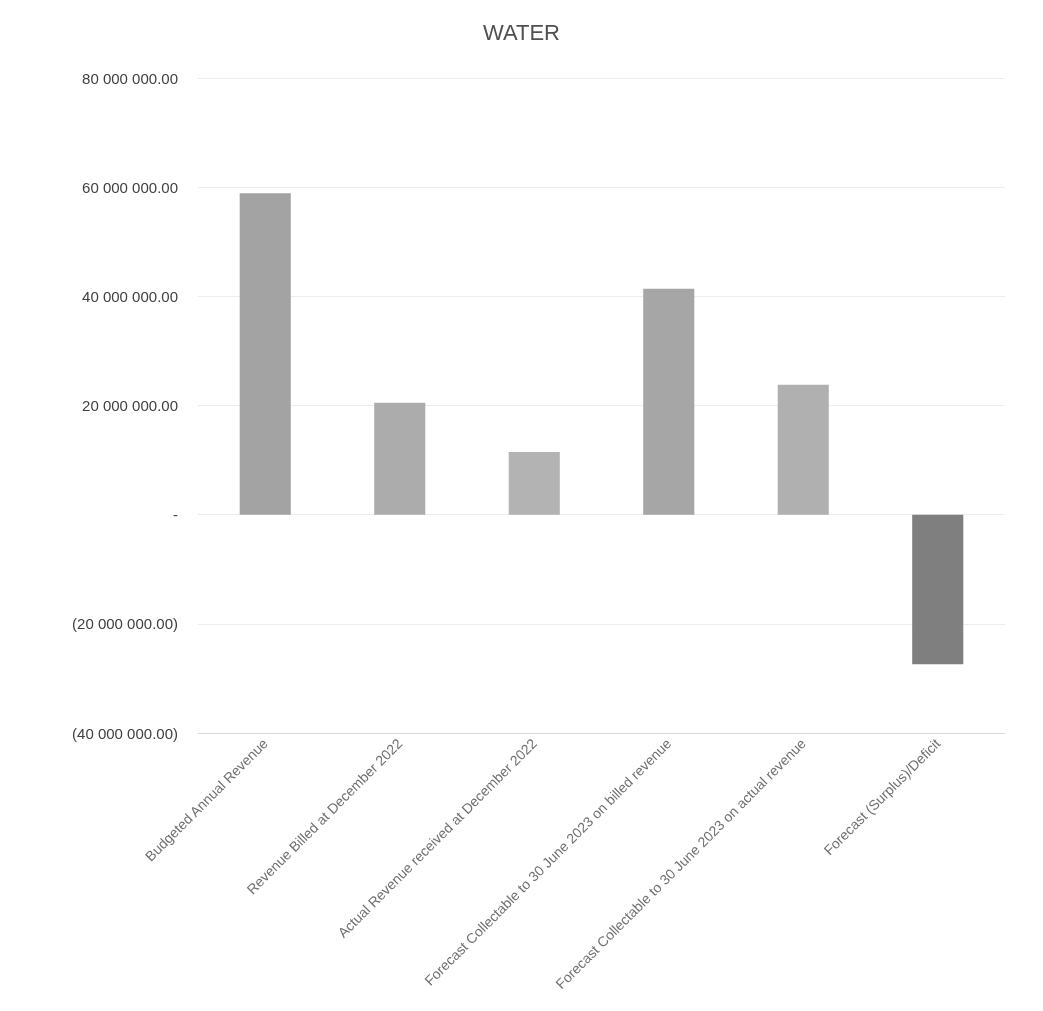 Image resolution: width=1043 pixels, height=1011 pixels. Describe the element at coordinates (521, 32) in the screenshot. I see `chart-title: WATER` at that location.